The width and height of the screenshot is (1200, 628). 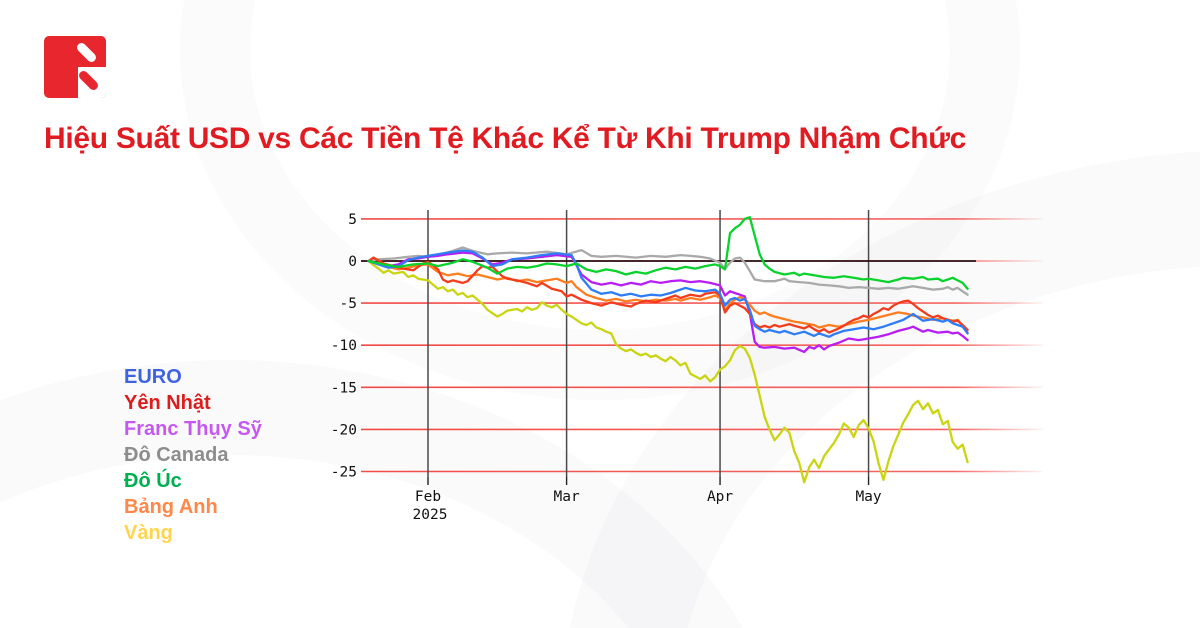 What do you see at coordinates (75, 67) in the screenshot?
I see `brand-logo-icon` at bounding box center [75, 67].